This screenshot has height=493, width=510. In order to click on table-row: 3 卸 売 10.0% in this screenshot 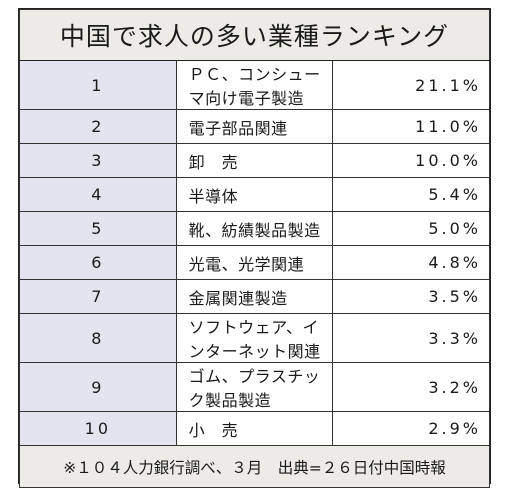, I will do `click(254, 160)`.